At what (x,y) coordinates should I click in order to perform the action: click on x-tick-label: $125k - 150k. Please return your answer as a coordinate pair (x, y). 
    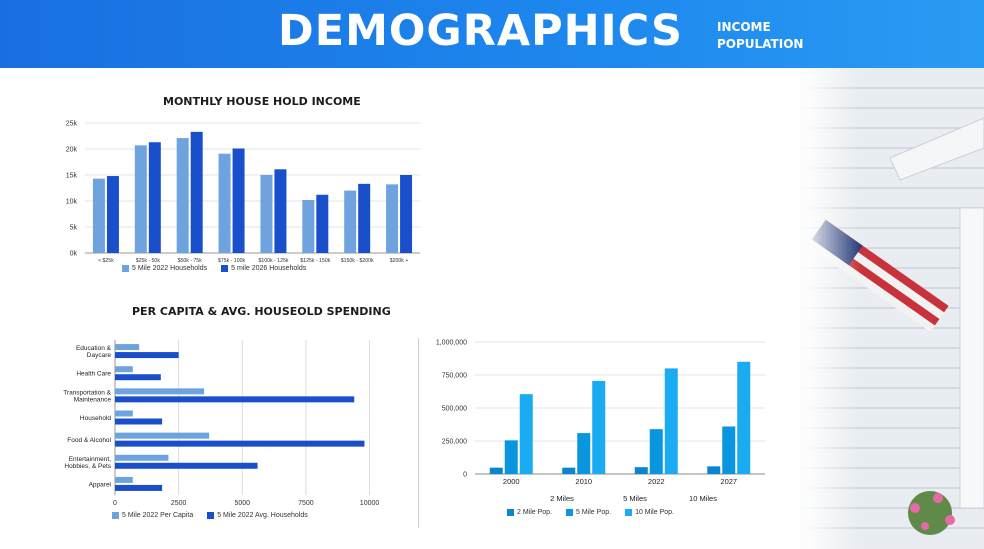
    Looking at the image, I should click on (315, 261).